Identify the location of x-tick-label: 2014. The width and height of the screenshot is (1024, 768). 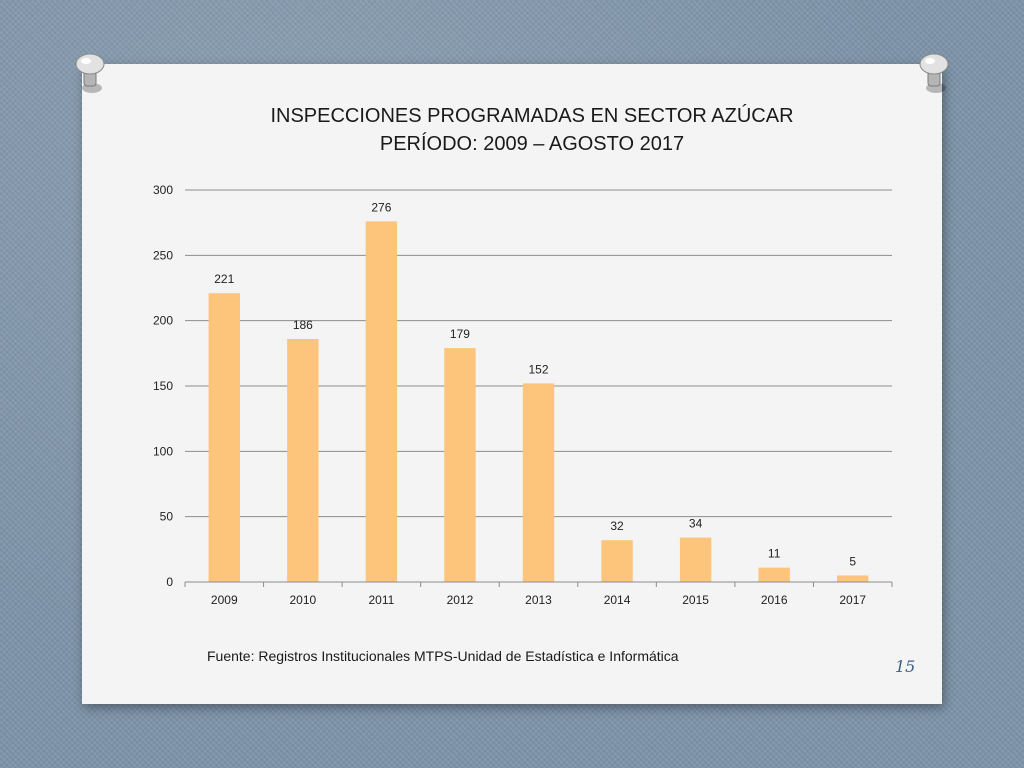
(617, 600).